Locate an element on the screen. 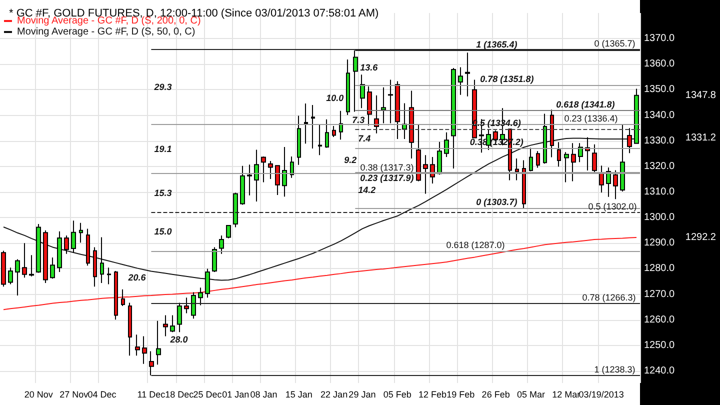 The height and width of the screenshot is (405, 720). y-tick-label: 1360.0 is located at coordinates (660, 64).